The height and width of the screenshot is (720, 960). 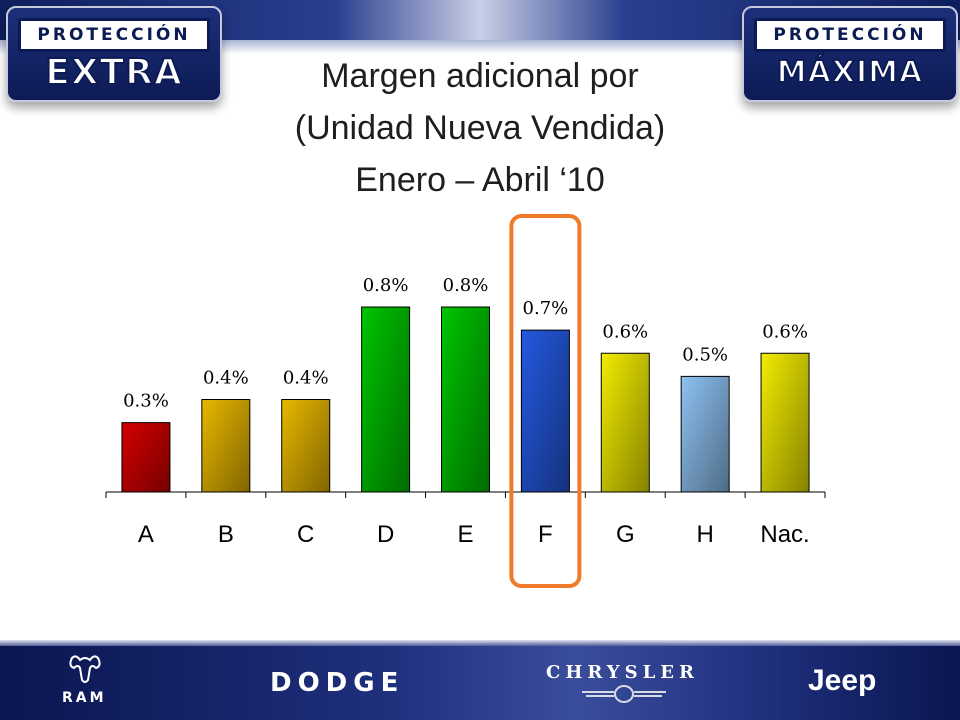 What do you see at coordinates (625, 422) in the screenshot?
I see `bar-g` at bounding box center [625, 422].